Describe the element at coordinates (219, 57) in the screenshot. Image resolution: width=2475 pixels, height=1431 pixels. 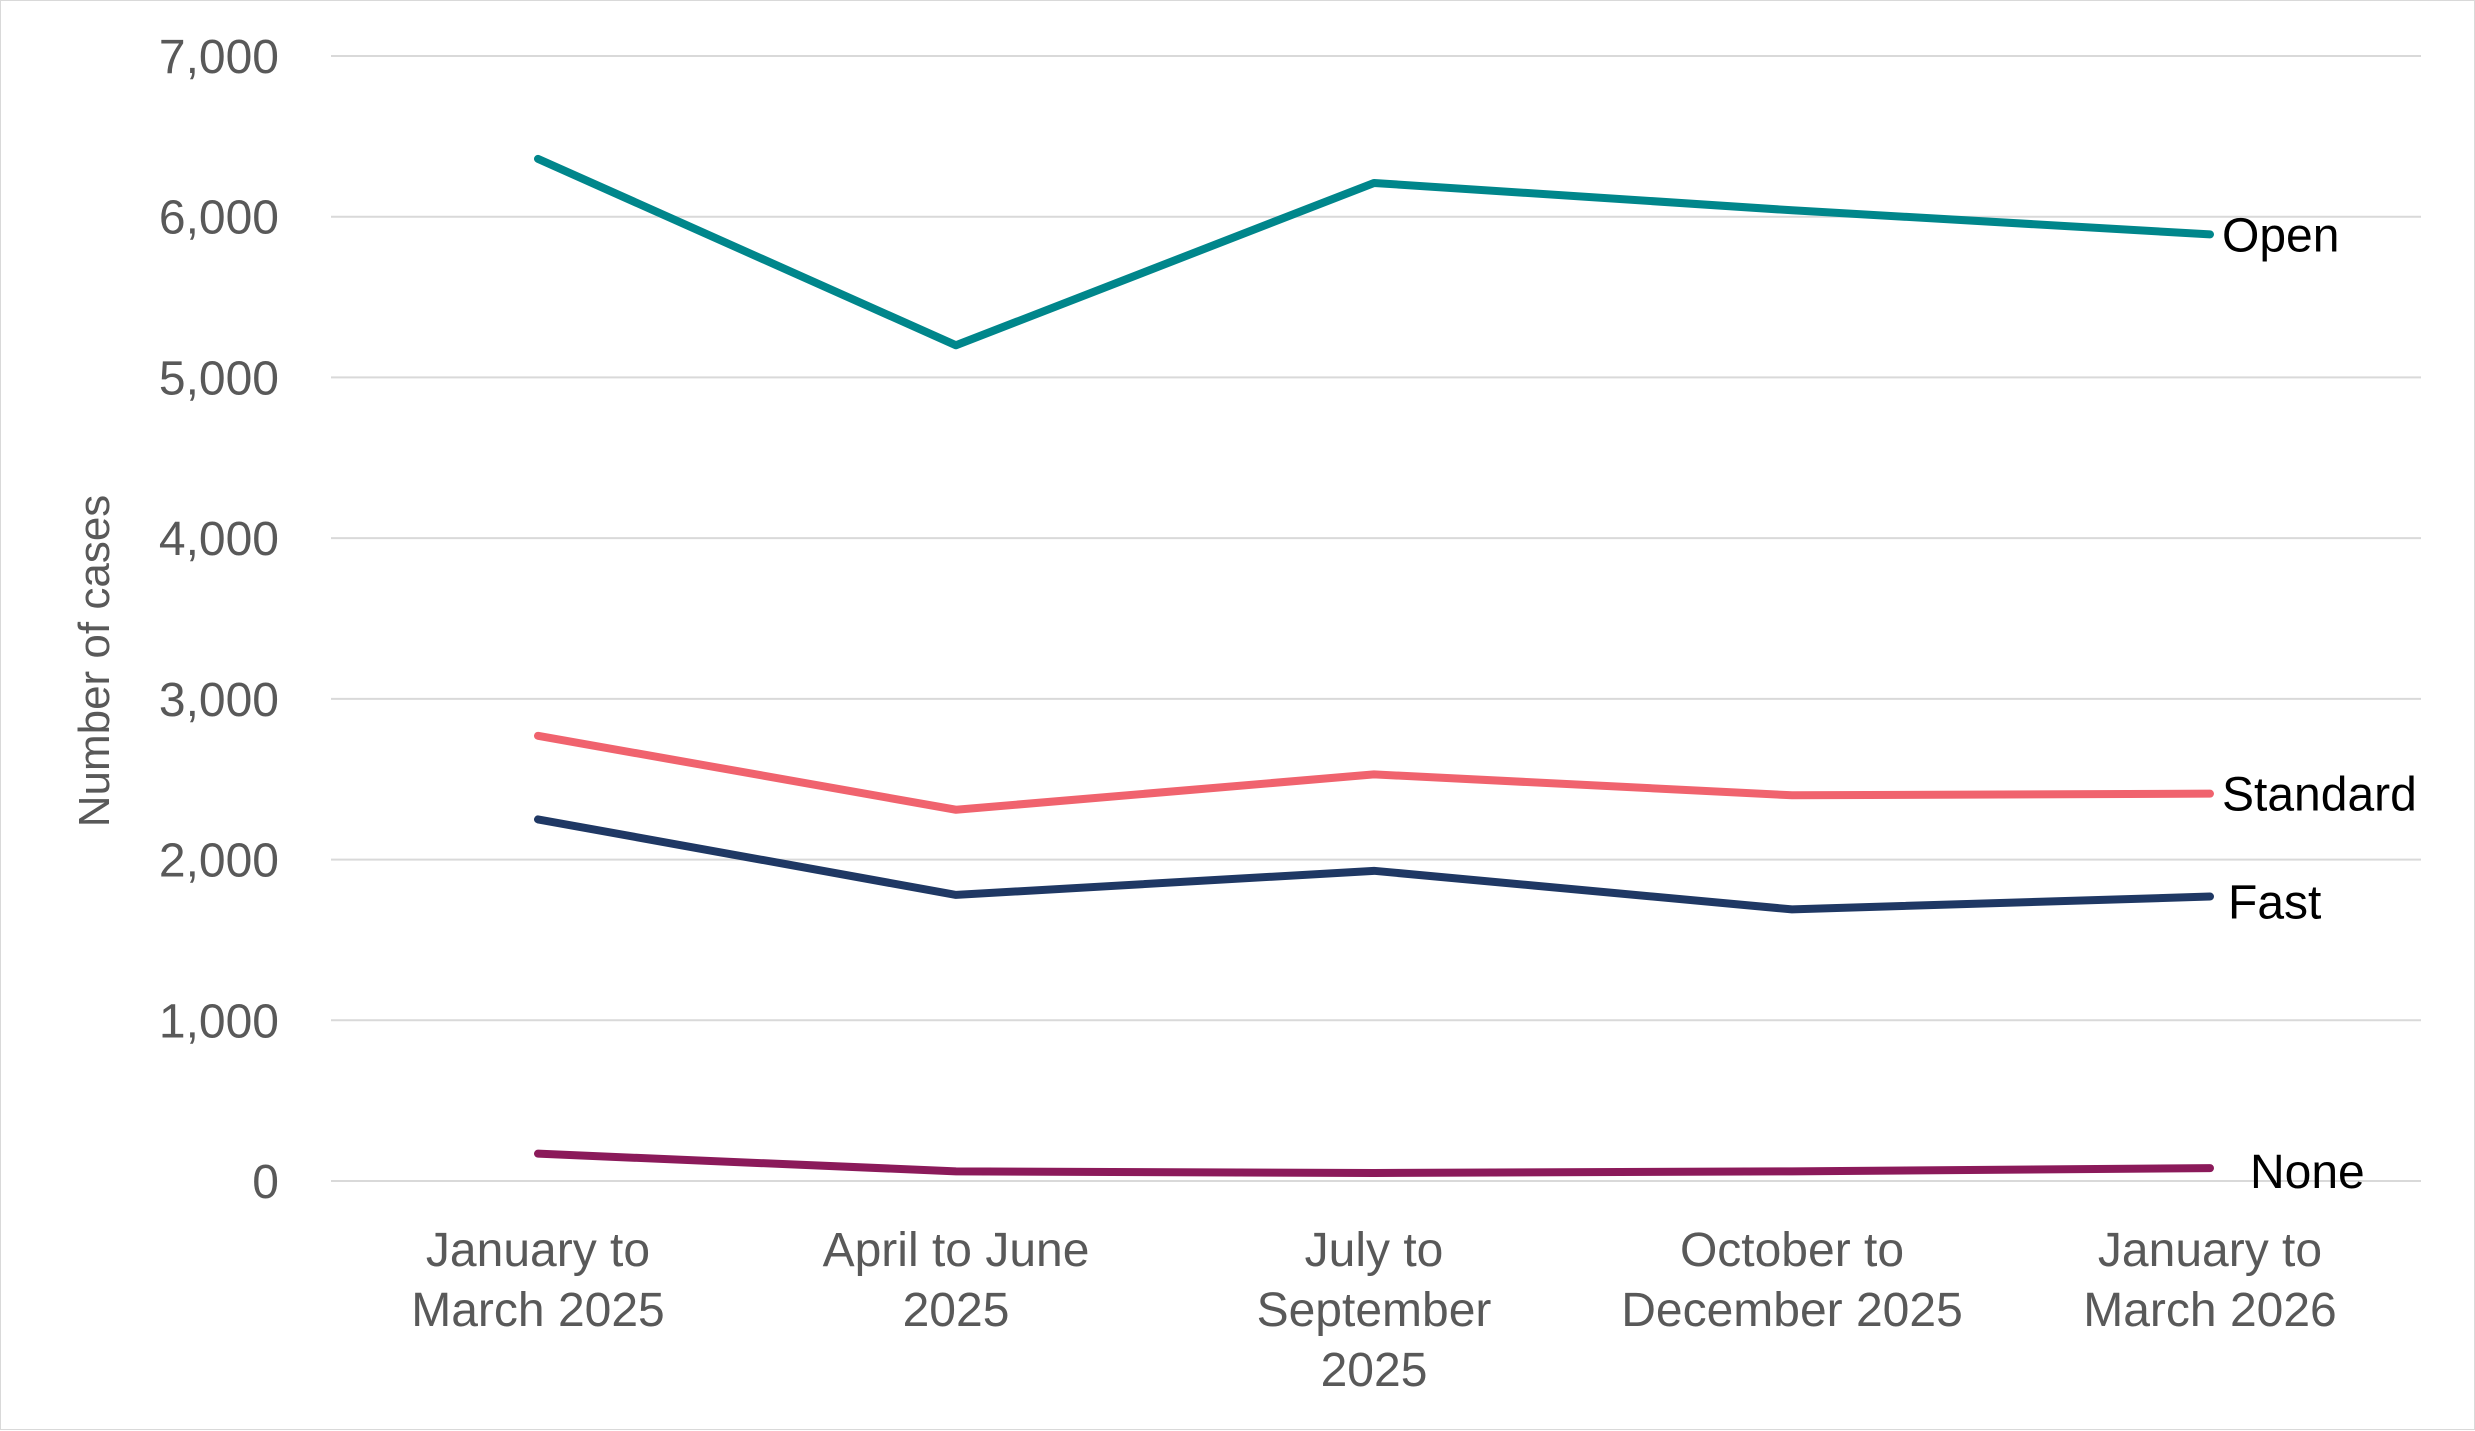
I see `y-tick-label: 7,000` at that location.